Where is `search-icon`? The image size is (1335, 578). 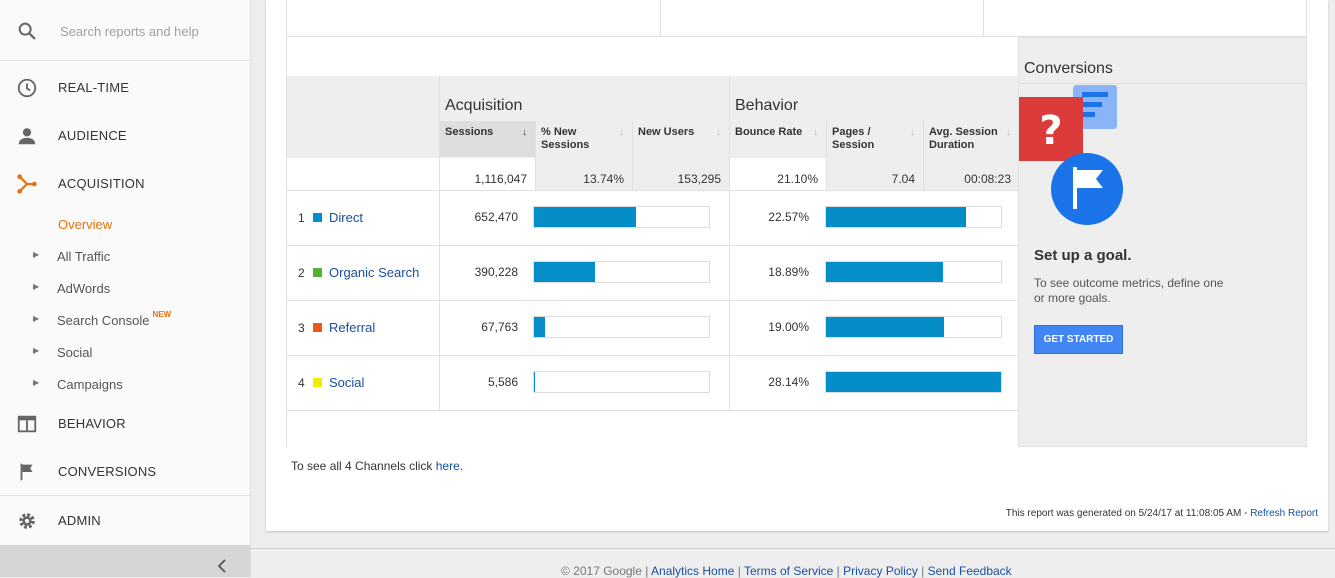 search-icon is located at coordinates (27, 31).